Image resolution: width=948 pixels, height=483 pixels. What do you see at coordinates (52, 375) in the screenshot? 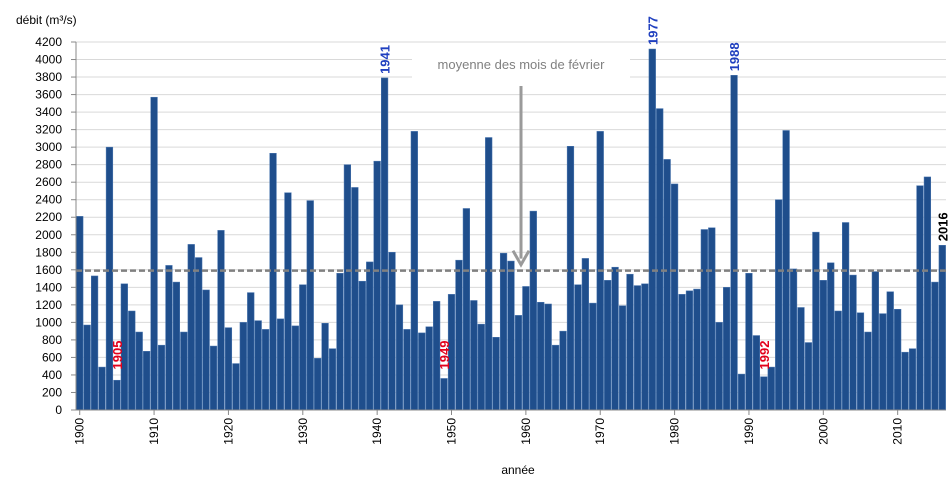
I see `y-tick-label: 400` at bounding box center [52, 375].